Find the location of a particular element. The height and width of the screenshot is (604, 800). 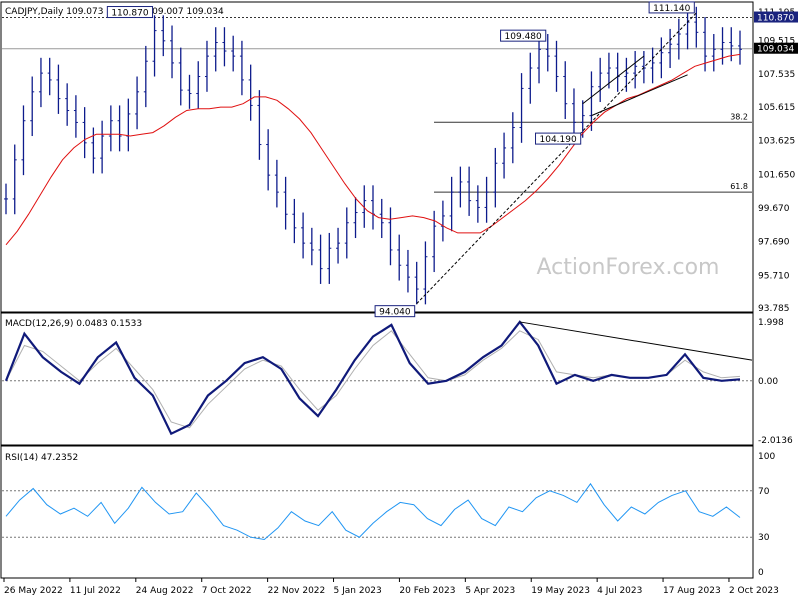

x-tick-label: 26 May 2022 is located at coordinates (33, 591).